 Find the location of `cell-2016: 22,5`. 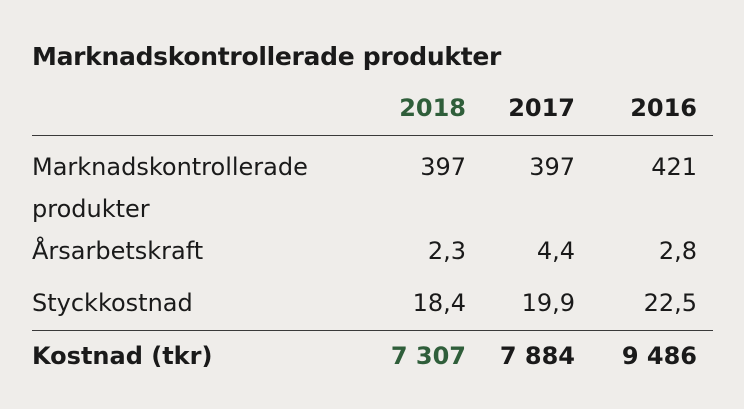

cell-2016: 22,5 is located at coordinates (652, 306).